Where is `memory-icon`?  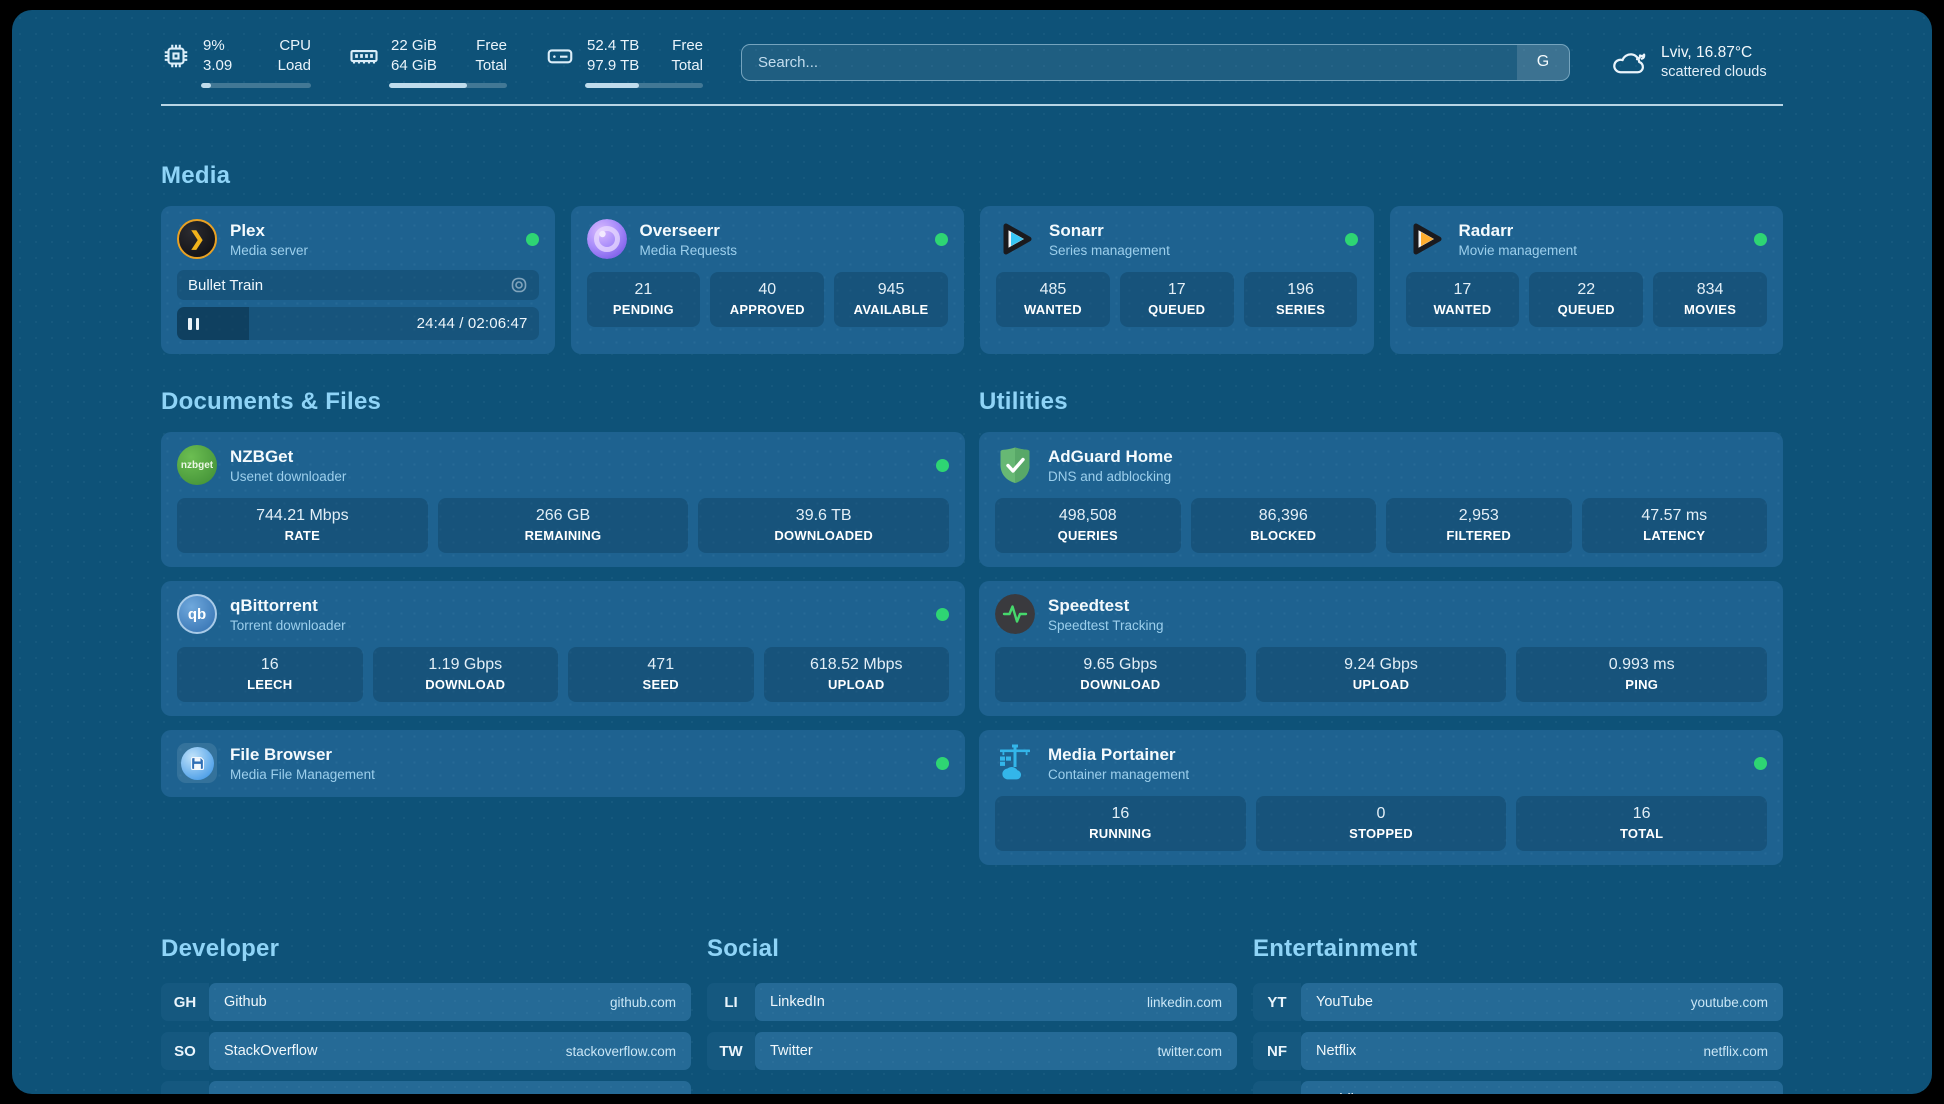 memory-icon is located at coordinates (364, 56).